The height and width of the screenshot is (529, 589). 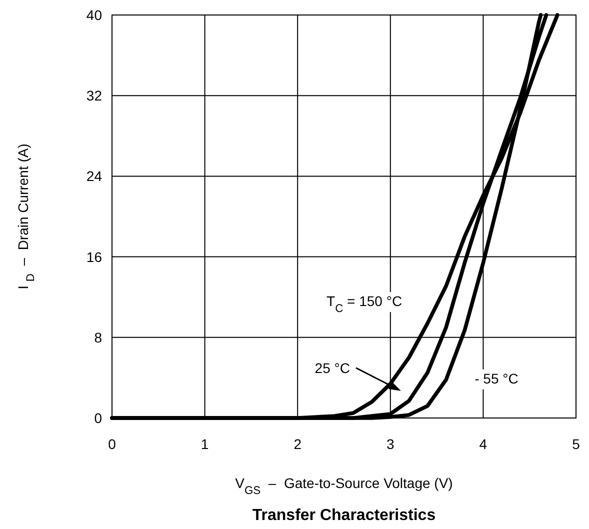 What do you see at coordinates (364, 304) in the screenshot?
I see `series-label: T$_{C}$ = 150 °C` at bounding box center [364, 304].